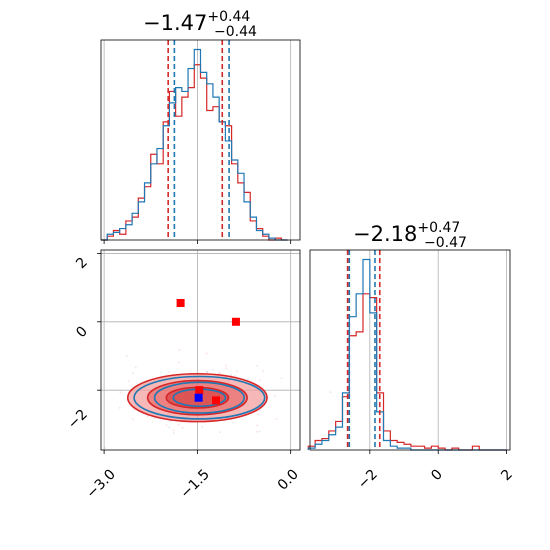  What do you see at coordinates (100, 484) in the screenshot?
I see `x-tick-label: −3.0` at bounding box center [100, 484].